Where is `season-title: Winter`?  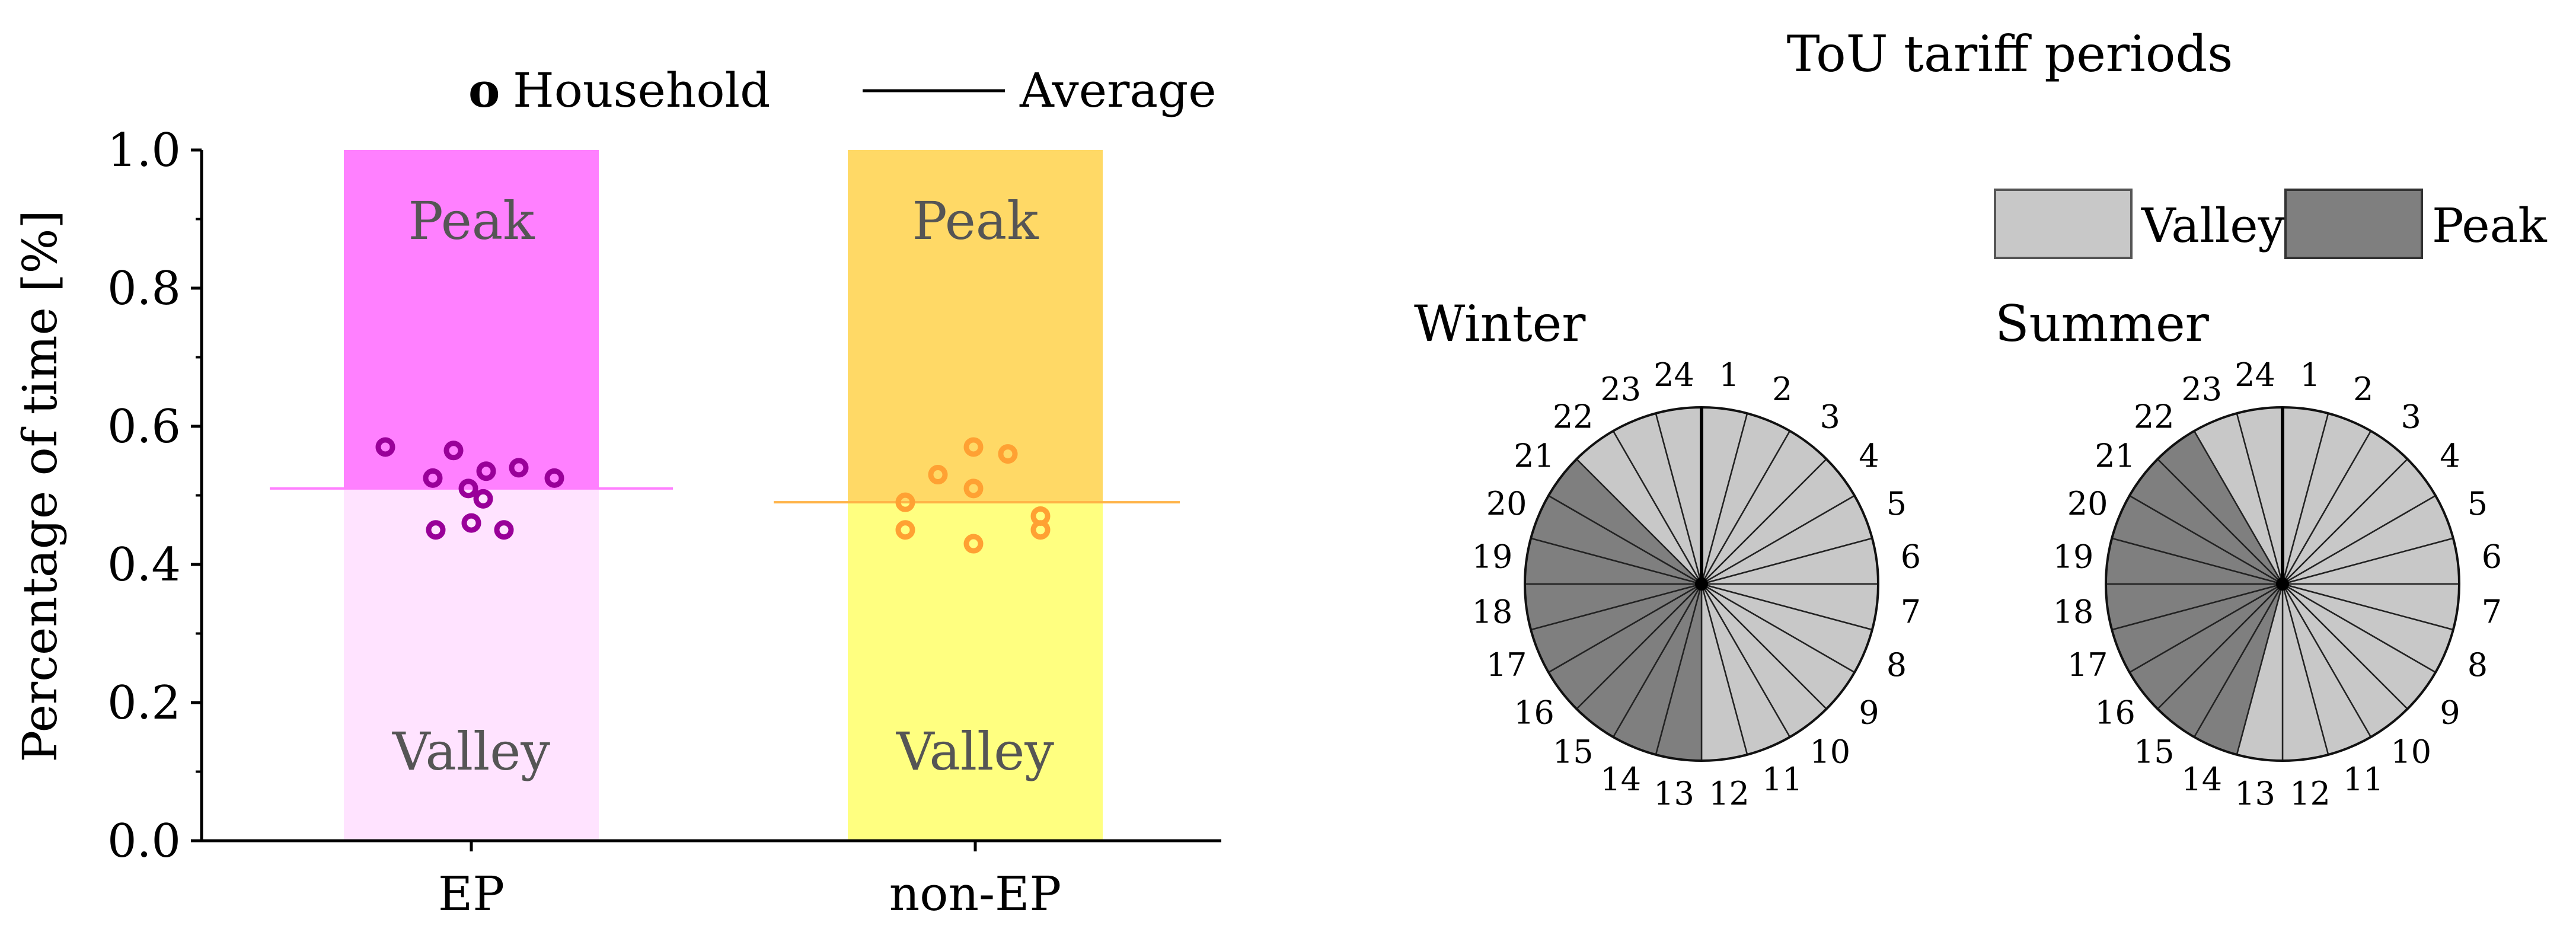
season-title: Winter is located at coordinates (1500, 324).